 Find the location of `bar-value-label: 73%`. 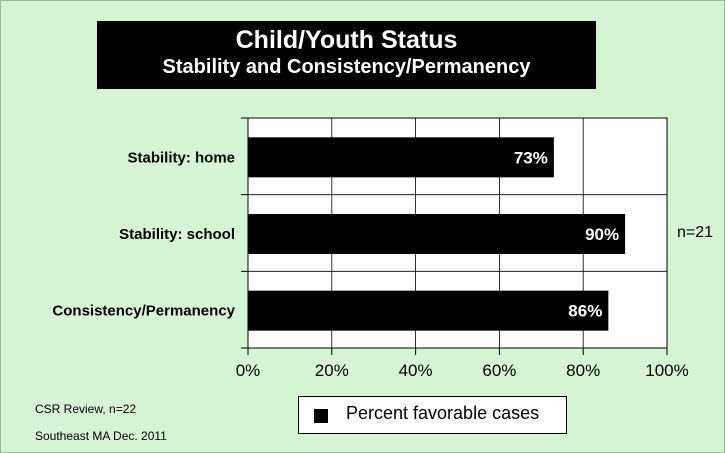

bar-value-label: 73% is located at coordinates (531, 157).